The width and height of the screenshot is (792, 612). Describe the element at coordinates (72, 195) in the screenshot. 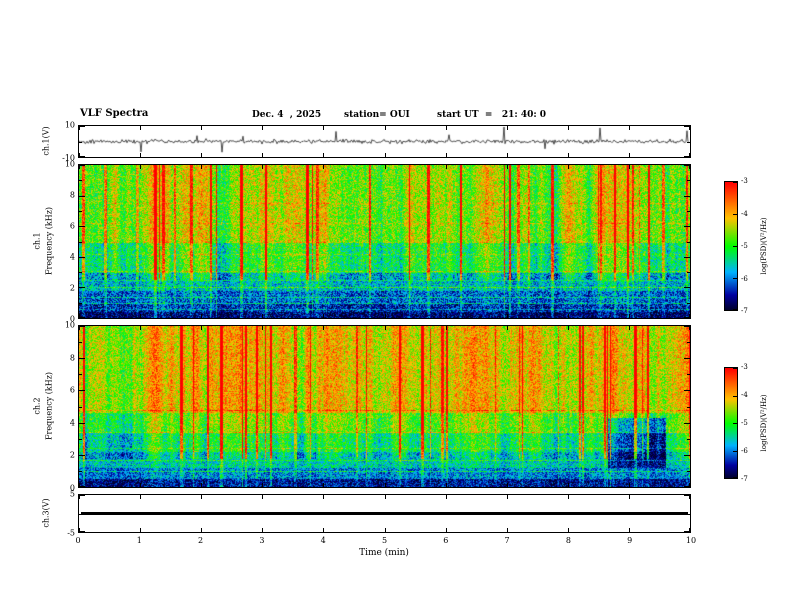

I see `y-tick-label: 8` at that location.